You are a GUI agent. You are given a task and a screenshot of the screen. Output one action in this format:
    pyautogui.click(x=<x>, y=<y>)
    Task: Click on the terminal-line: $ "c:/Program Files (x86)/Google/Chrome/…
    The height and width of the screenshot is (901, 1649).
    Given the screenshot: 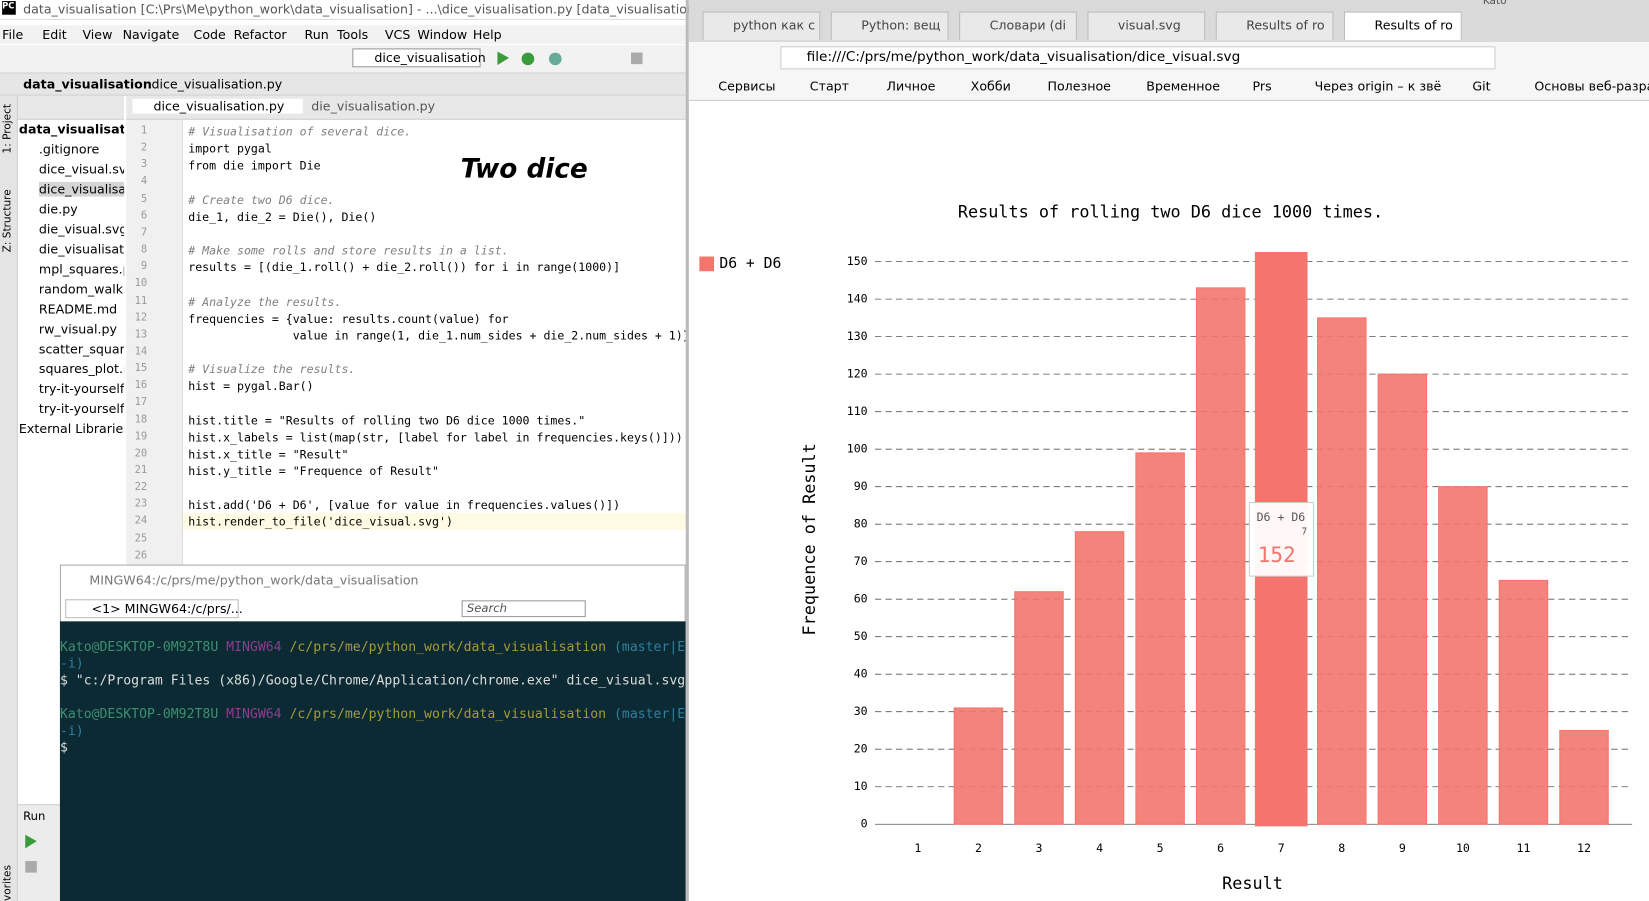 What is the action you would take?
    pyautogui.click(x=373, y=680)
    